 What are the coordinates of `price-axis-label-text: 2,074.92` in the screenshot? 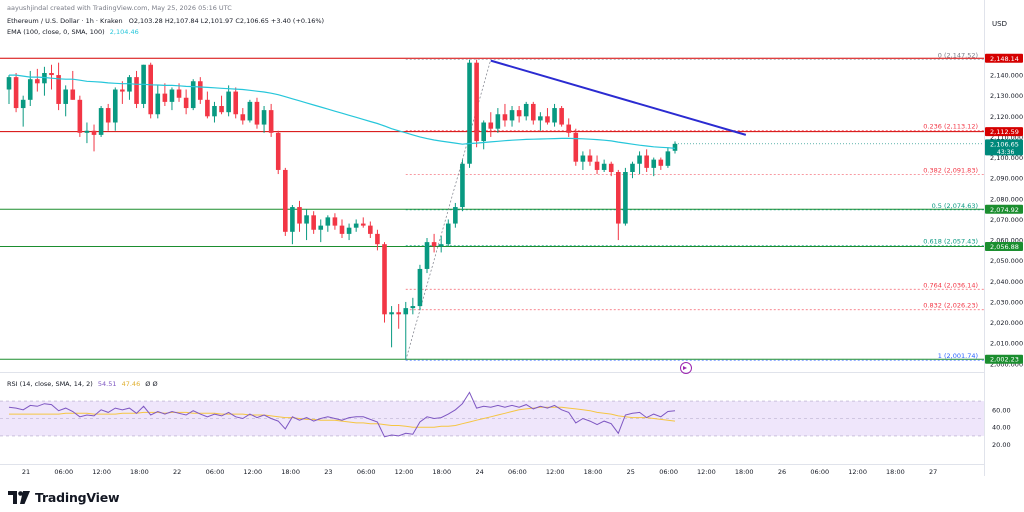 It's located at (1004, 210).